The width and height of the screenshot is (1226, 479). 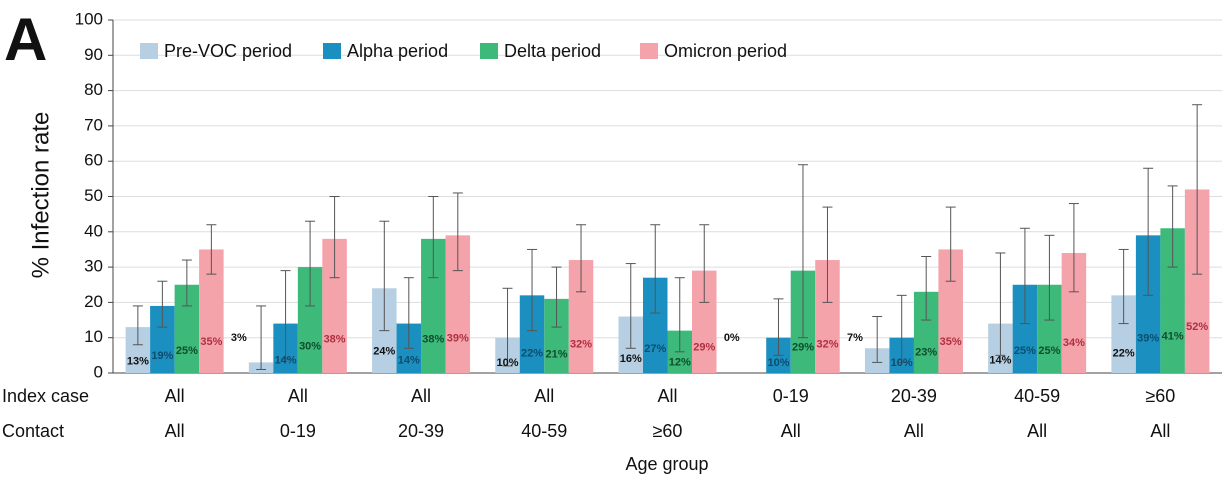 I want to click on y-tick-label: 30, so click(x=93, y=266).